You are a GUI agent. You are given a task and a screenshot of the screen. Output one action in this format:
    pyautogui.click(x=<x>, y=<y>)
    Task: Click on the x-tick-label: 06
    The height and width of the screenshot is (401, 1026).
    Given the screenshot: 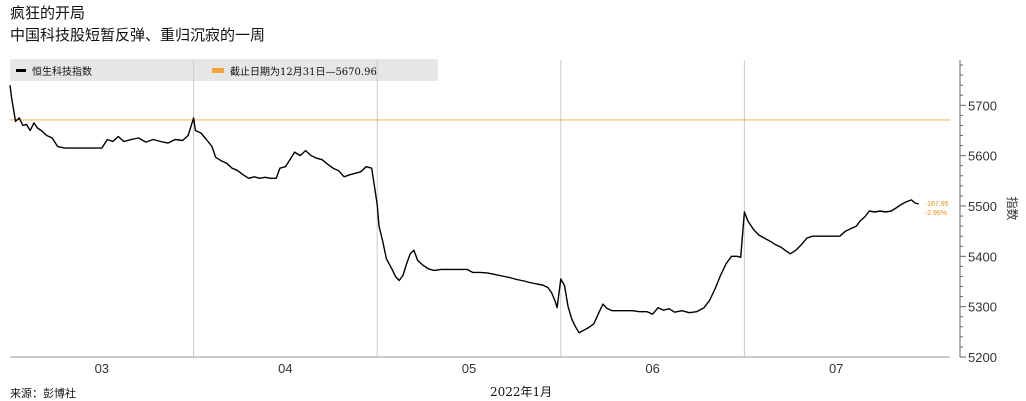 What is the action you would take?
    pyautogui.click(x=652, y=368)
    